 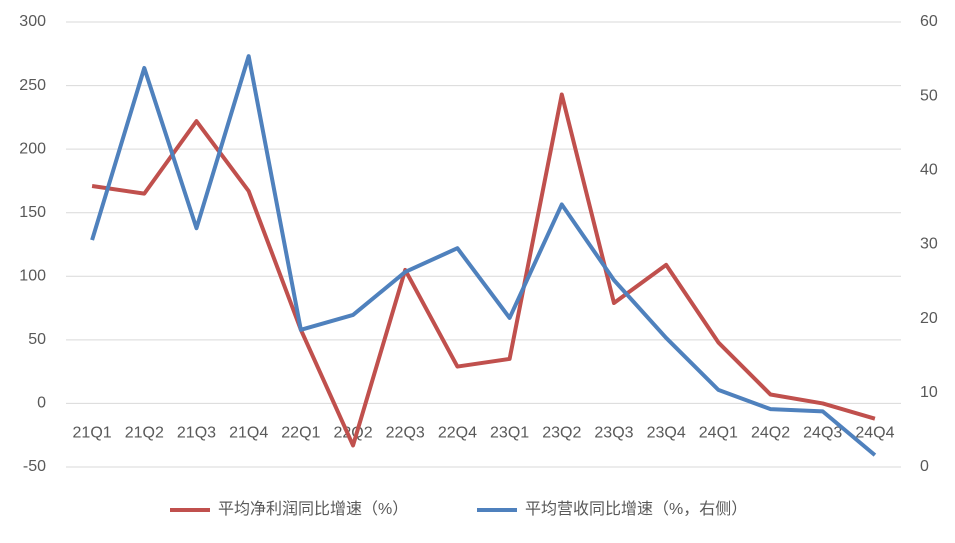 I want to click on x-tick-label: 22Q2, so click(x=352, y=433).